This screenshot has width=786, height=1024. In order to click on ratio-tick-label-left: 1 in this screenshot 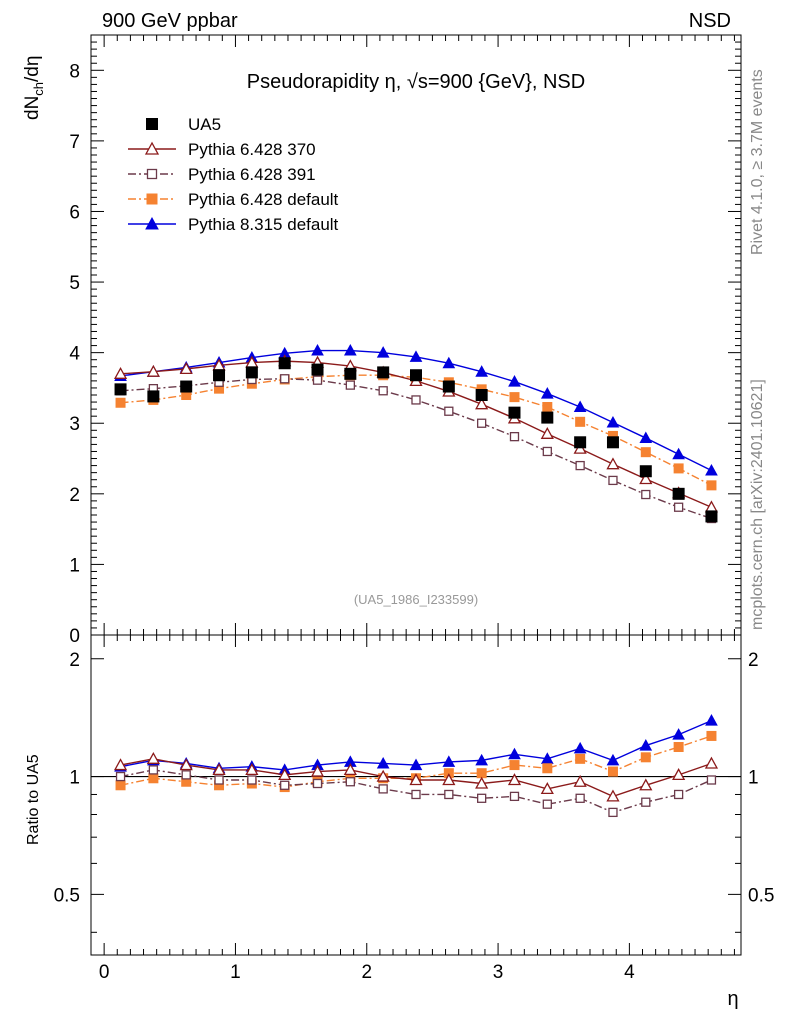, I will do `click(74, 778)`.